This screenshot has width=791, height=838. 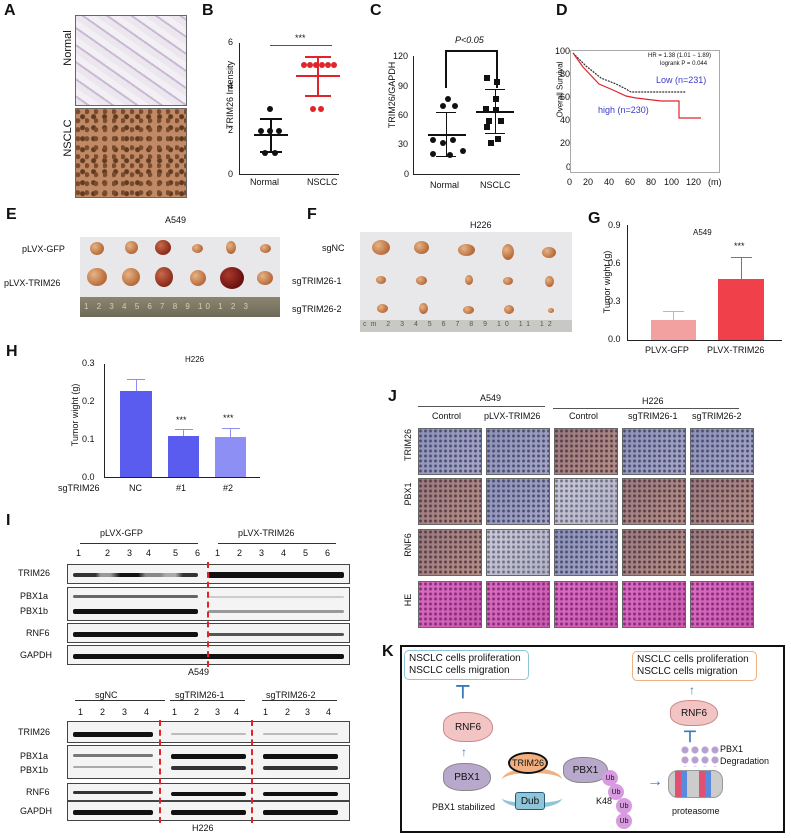 What do you see at coordinates (203, 553) in the screenshot?
I see `lane-numbers: 1 2 3 4 5 6 1 2 3 4 5 6` at bounding box center [203, 553].